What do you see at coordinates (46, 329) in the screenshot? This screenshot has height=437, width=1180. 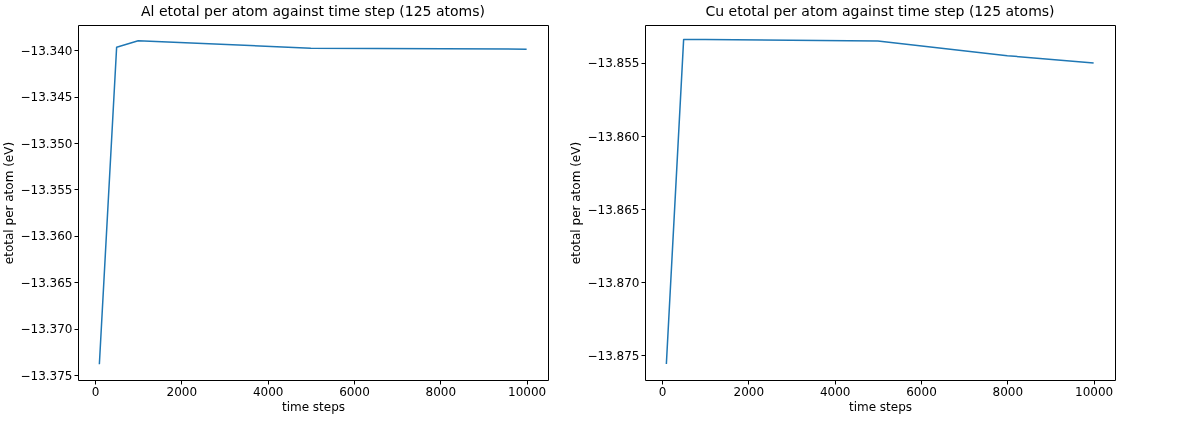 I see `y-tick-label: −13.370` at bounding box center [46, 329].